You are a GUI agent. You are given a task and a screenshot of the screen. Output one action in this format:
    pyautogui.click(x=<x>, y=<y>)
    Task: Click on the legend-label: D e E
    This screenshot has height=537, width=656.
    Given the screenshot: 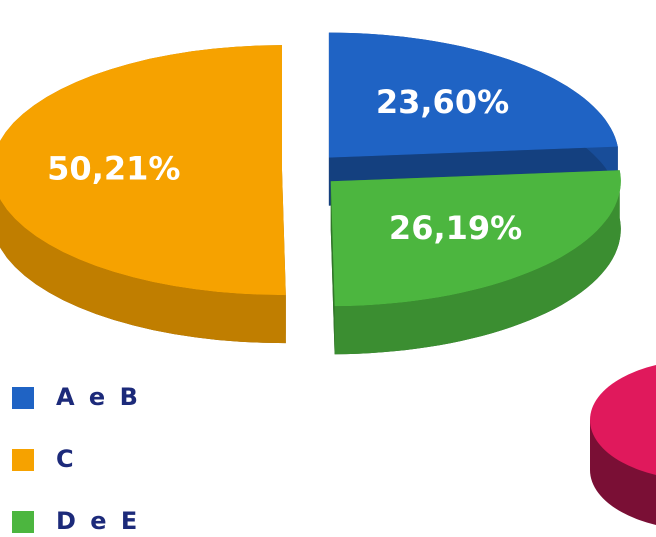 What is the action you would take?
    pyautogui.click(x=98, y=521)
    